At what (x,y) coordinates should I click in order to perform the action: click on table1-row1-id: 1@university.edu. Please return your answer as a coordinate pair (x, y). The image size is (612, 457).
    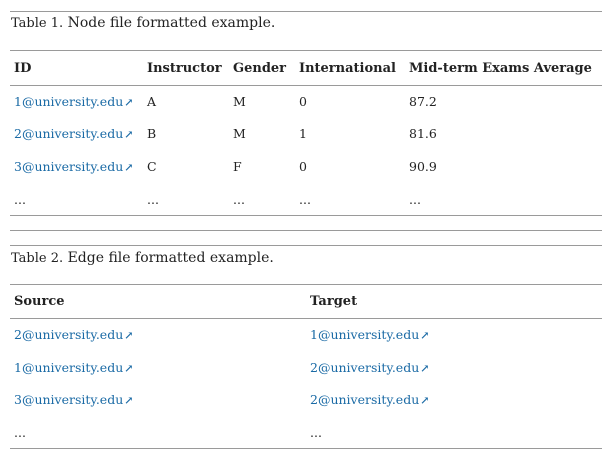
    Looking at the image, I should click on (69, 101).